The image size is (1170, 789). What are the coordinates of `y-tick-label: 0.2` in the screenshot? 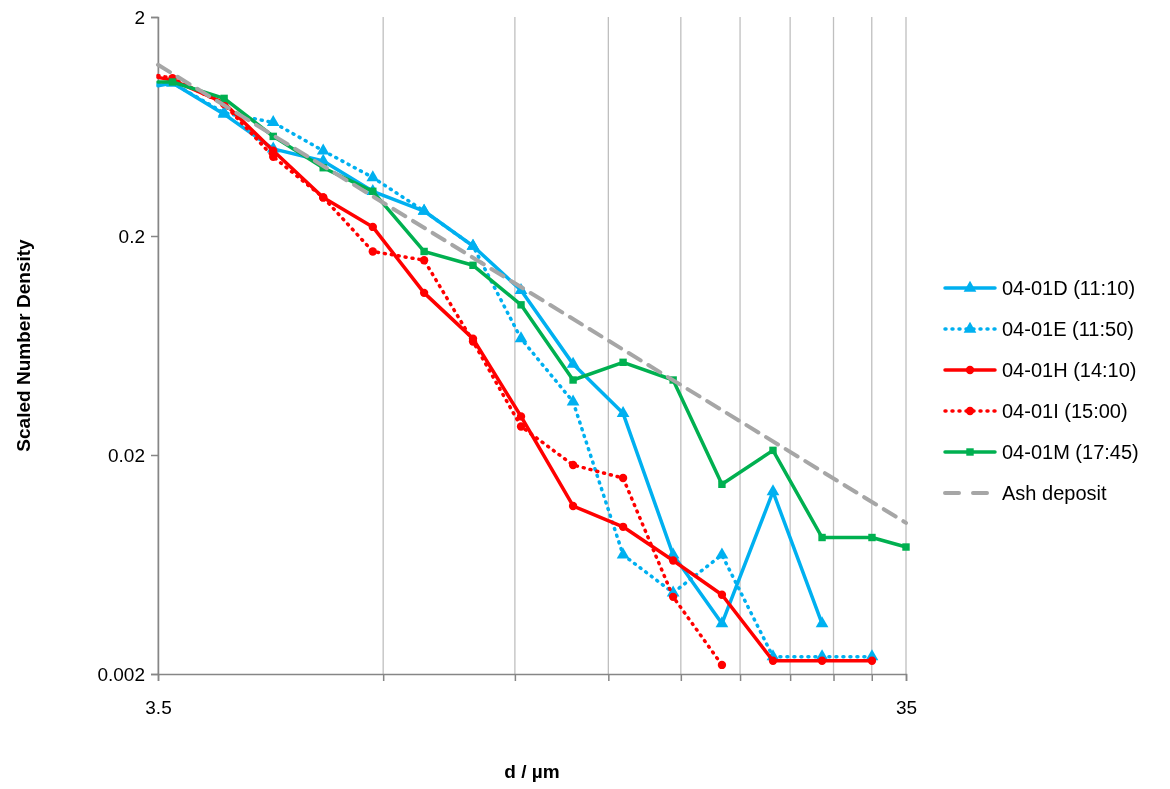 It's located at (131, 236).